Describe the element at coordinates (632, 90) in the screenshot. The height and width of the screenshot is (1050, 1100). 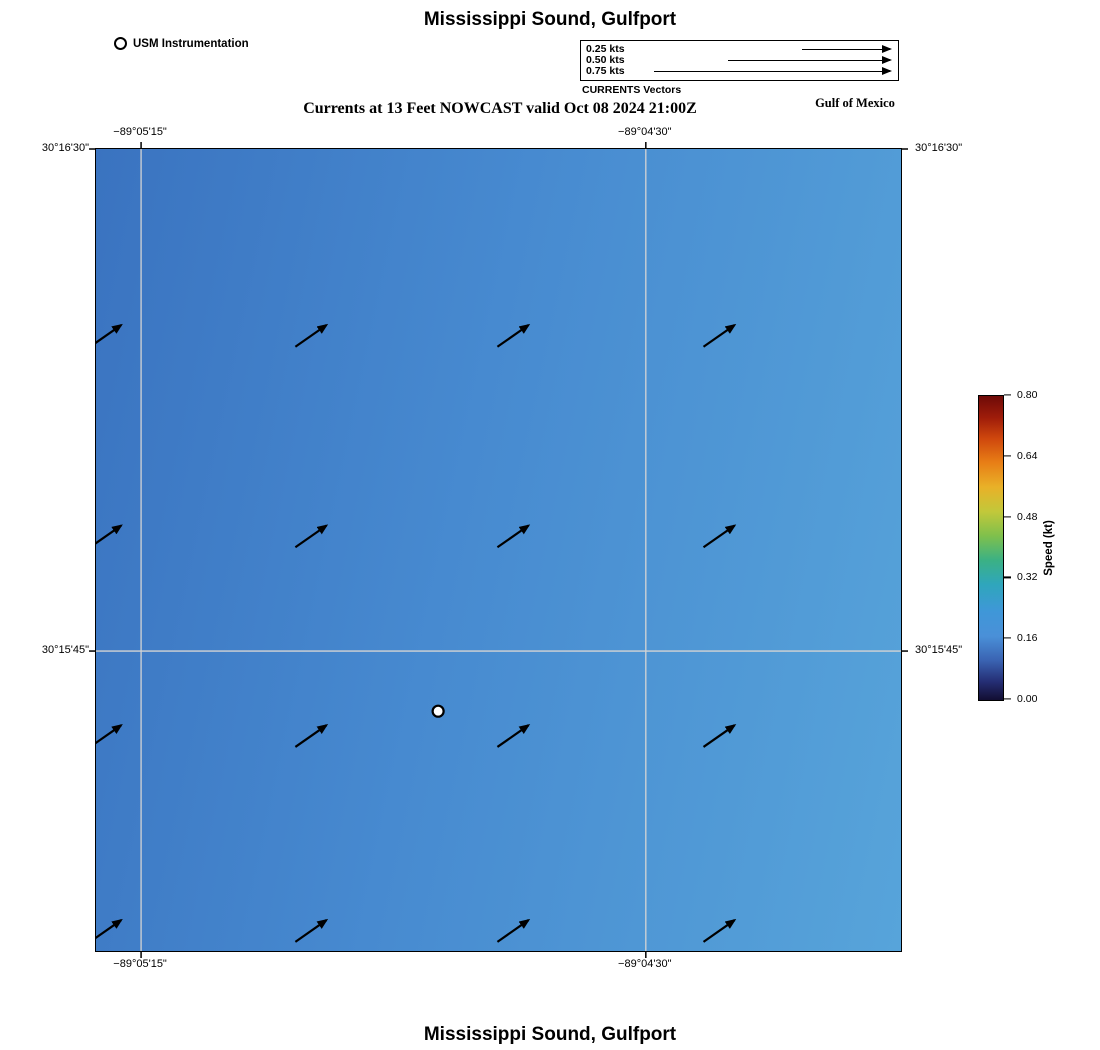
I see `vector-legend-caption: CURRENTS Vectors` at that location.